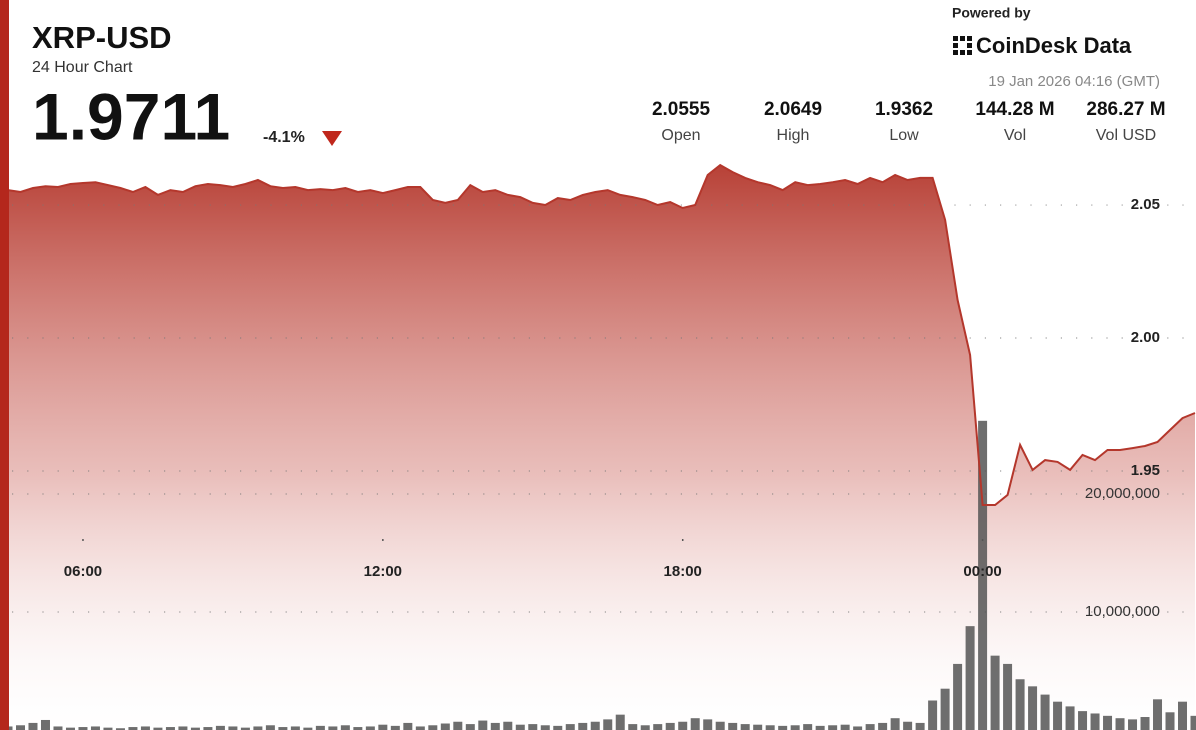 This screenshot has height=730, width=1196. Describe the element at coordinates (680, 135) in the screenshot. I see `stat-label: Open` at that location.